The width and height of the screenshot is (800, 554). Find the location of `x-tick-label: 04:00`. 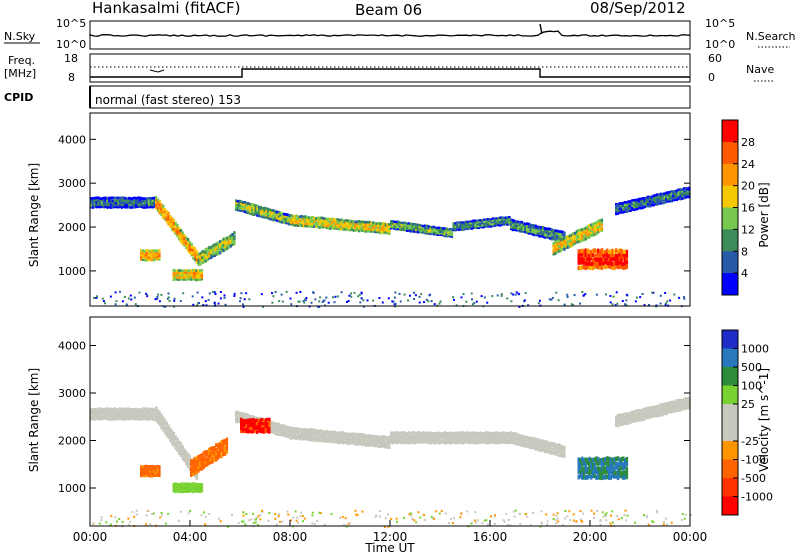

x-tick-label: 04:00 is located at coordinates (190, 537).